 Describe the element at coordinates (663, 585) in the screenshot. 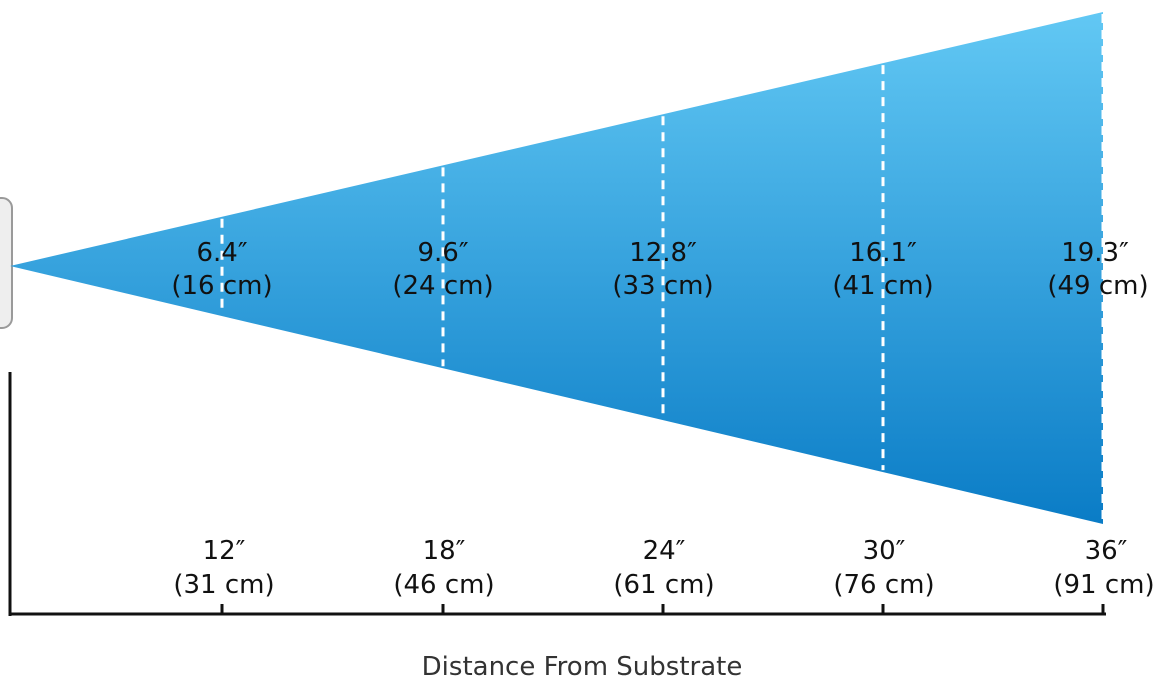

I see `distance-label-cm: (61 cm)` at that location.